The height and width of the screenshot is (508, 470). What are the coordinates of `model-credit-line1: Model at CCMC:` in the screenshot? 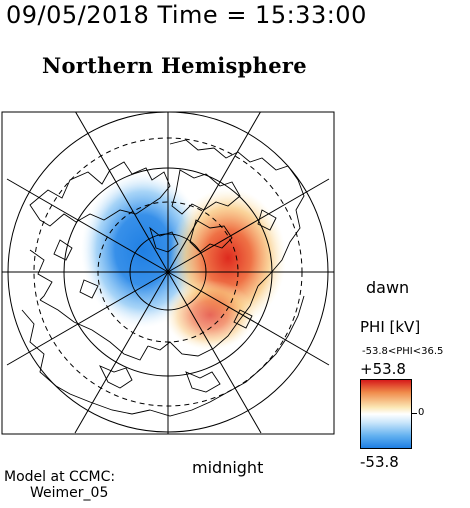 It's located at (60, 477).